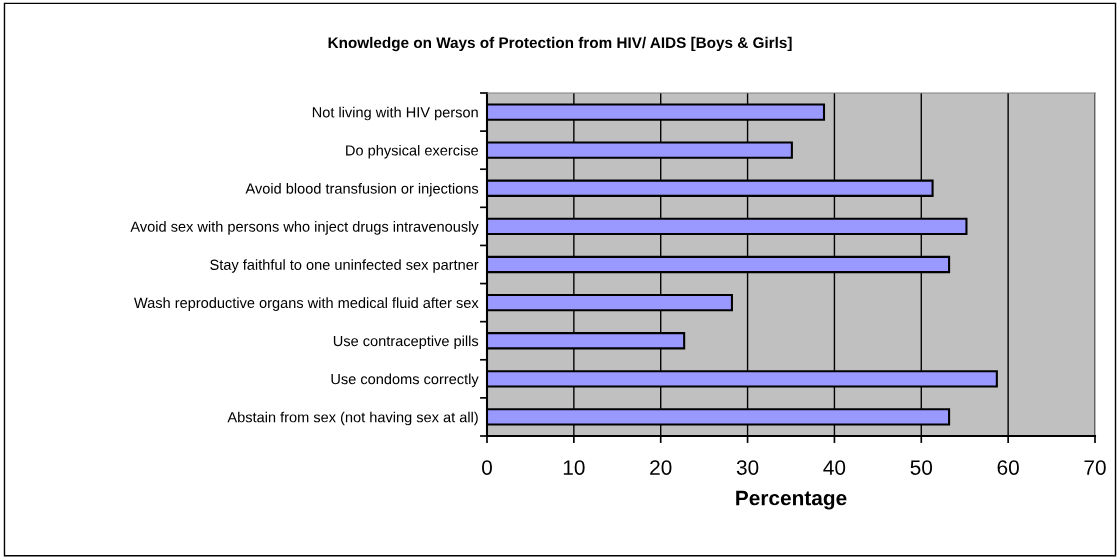 The height and width of the screenshot is (558, 1120). What do you see at coordinates (352, 418) in the screenshot?
I see `y-tick-label: Abstain from sex (not having sex at all)` at bounding box center [352, 418].